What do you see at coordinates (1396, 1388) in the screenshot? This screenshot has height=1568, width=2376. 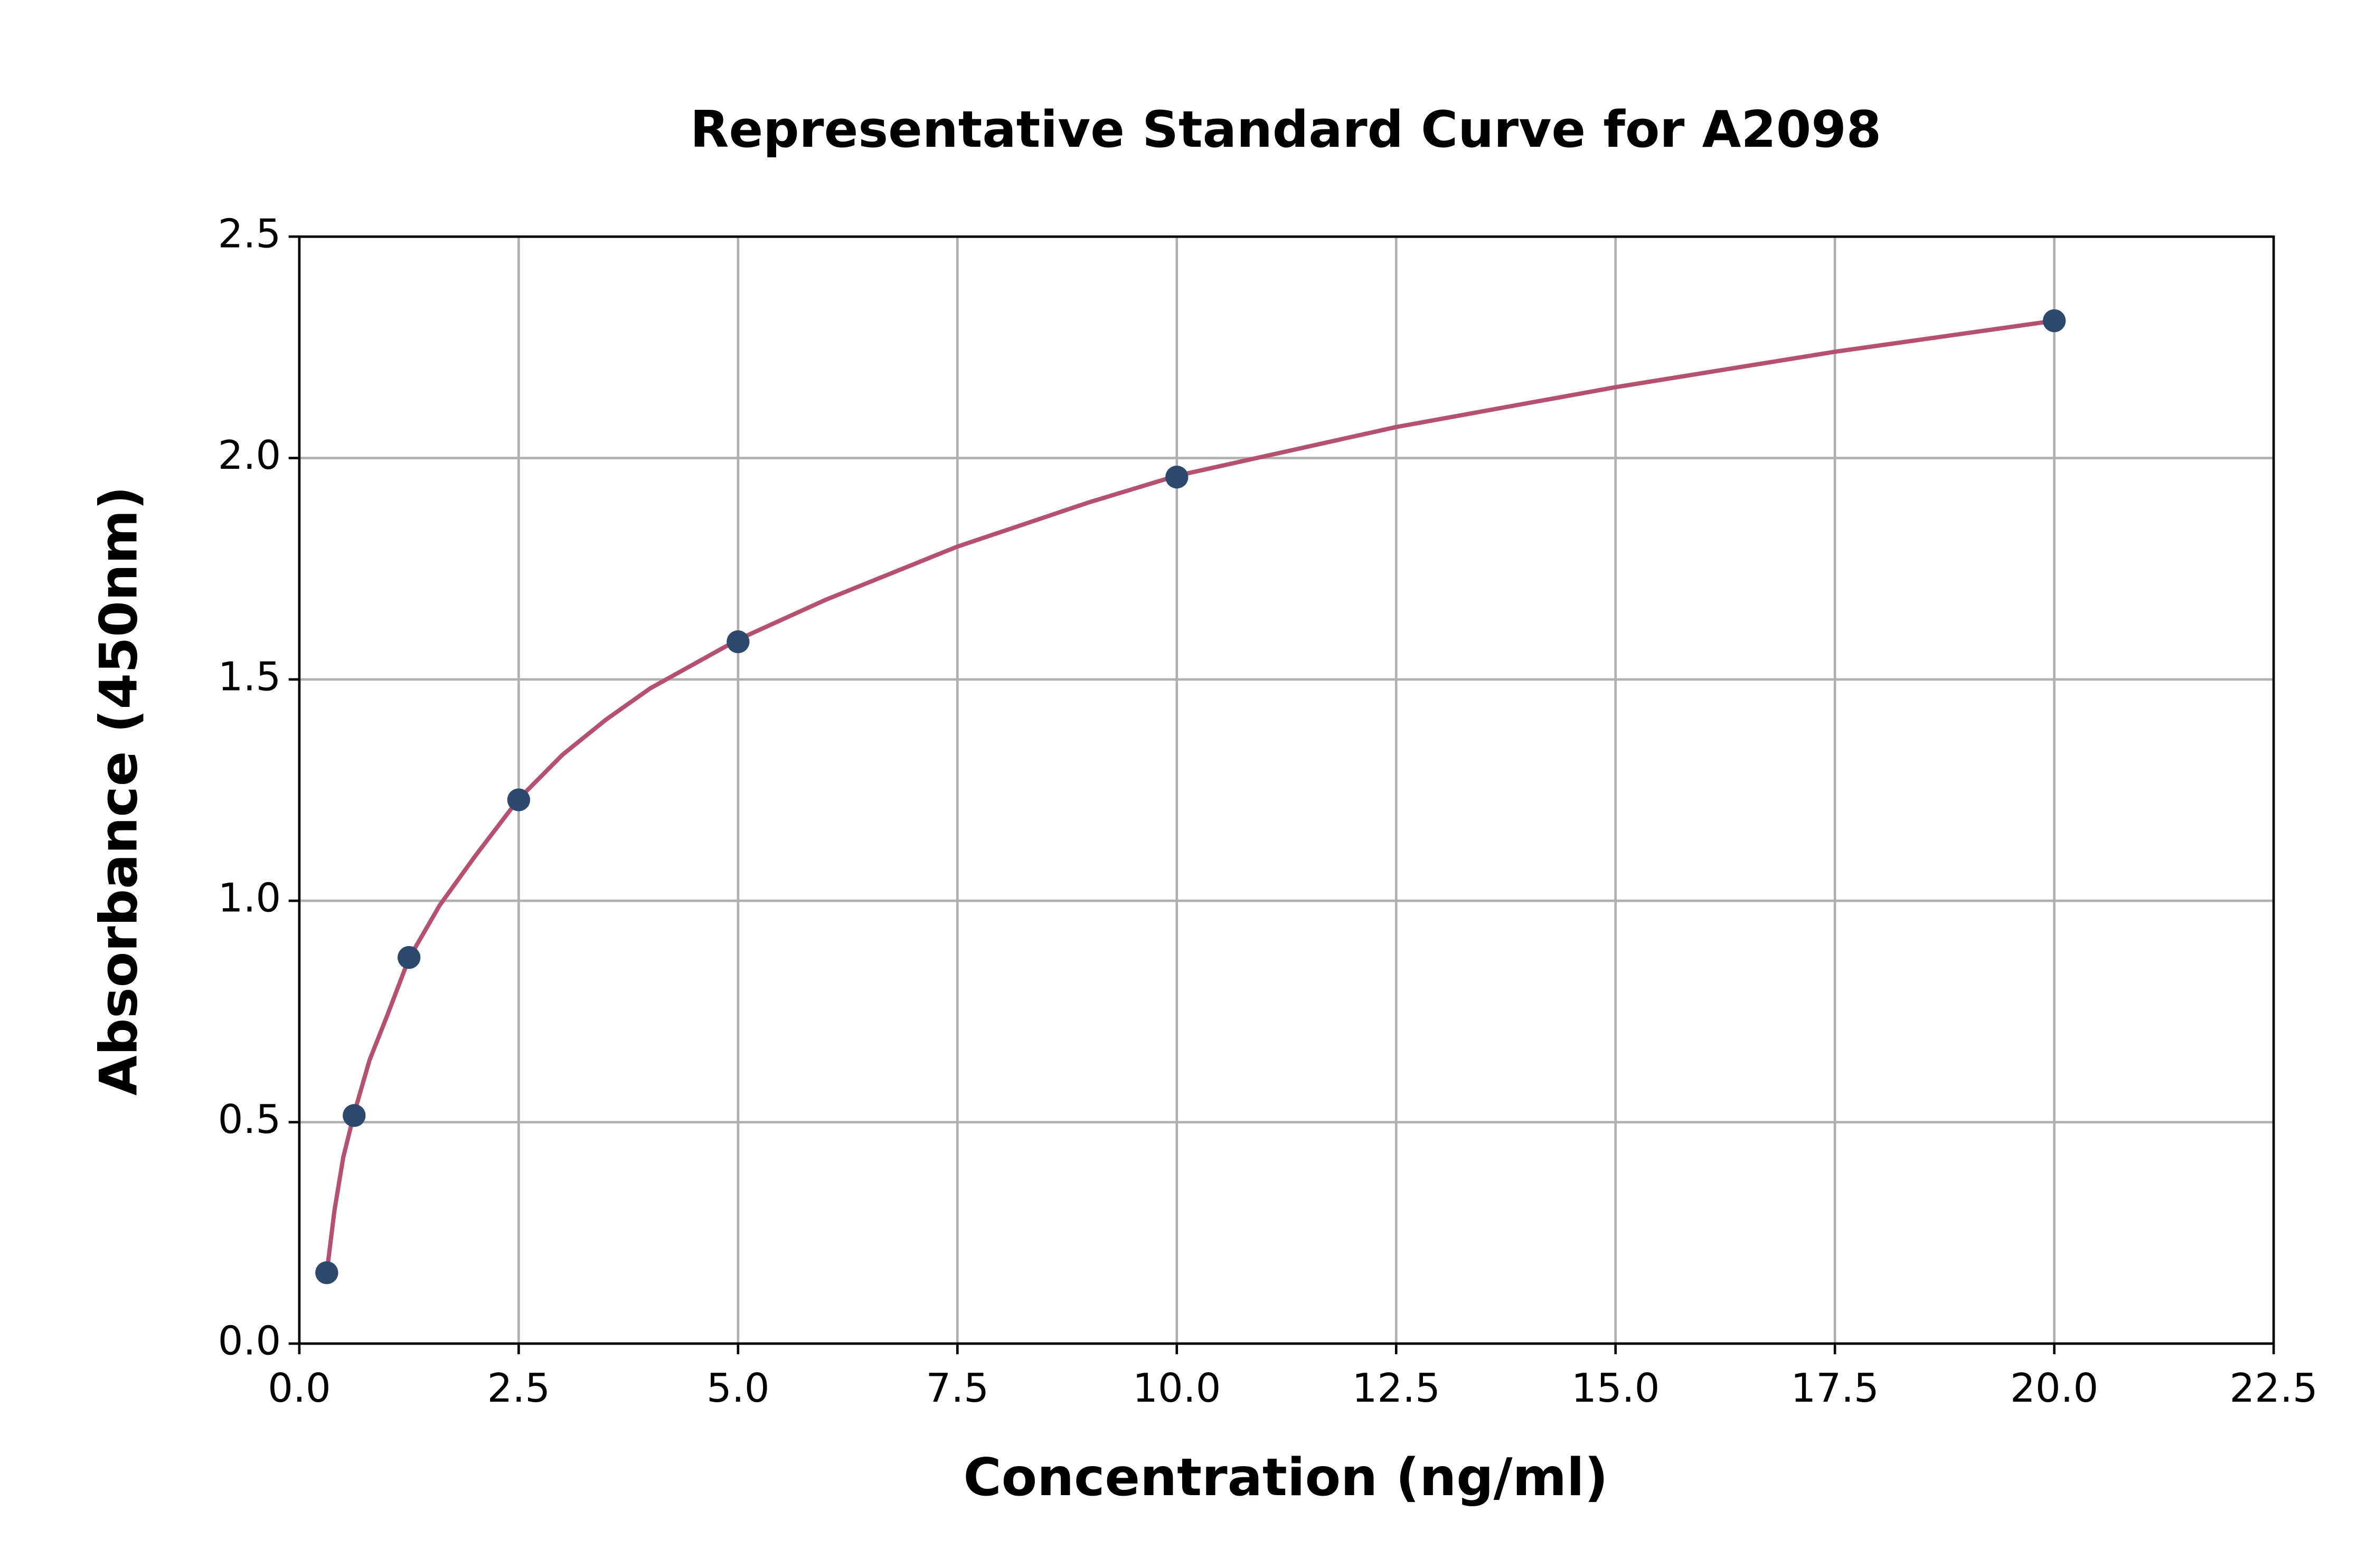 I see `x-tick-label: 12.5` at bounding box center [1396, 1388].